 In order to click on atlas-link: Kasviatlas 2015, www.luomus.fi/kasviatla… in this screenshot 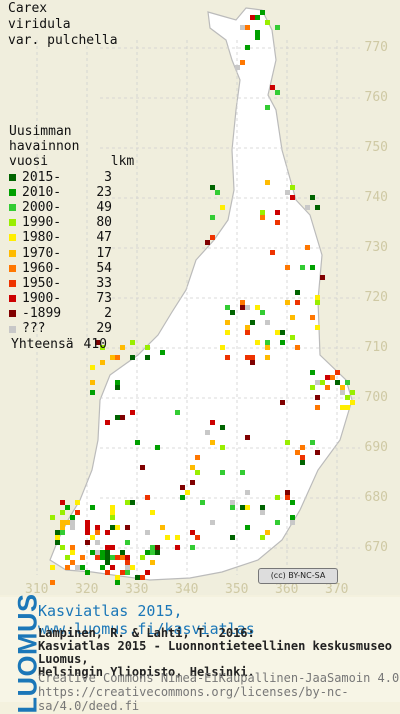, I will do `click(146, 620)`.